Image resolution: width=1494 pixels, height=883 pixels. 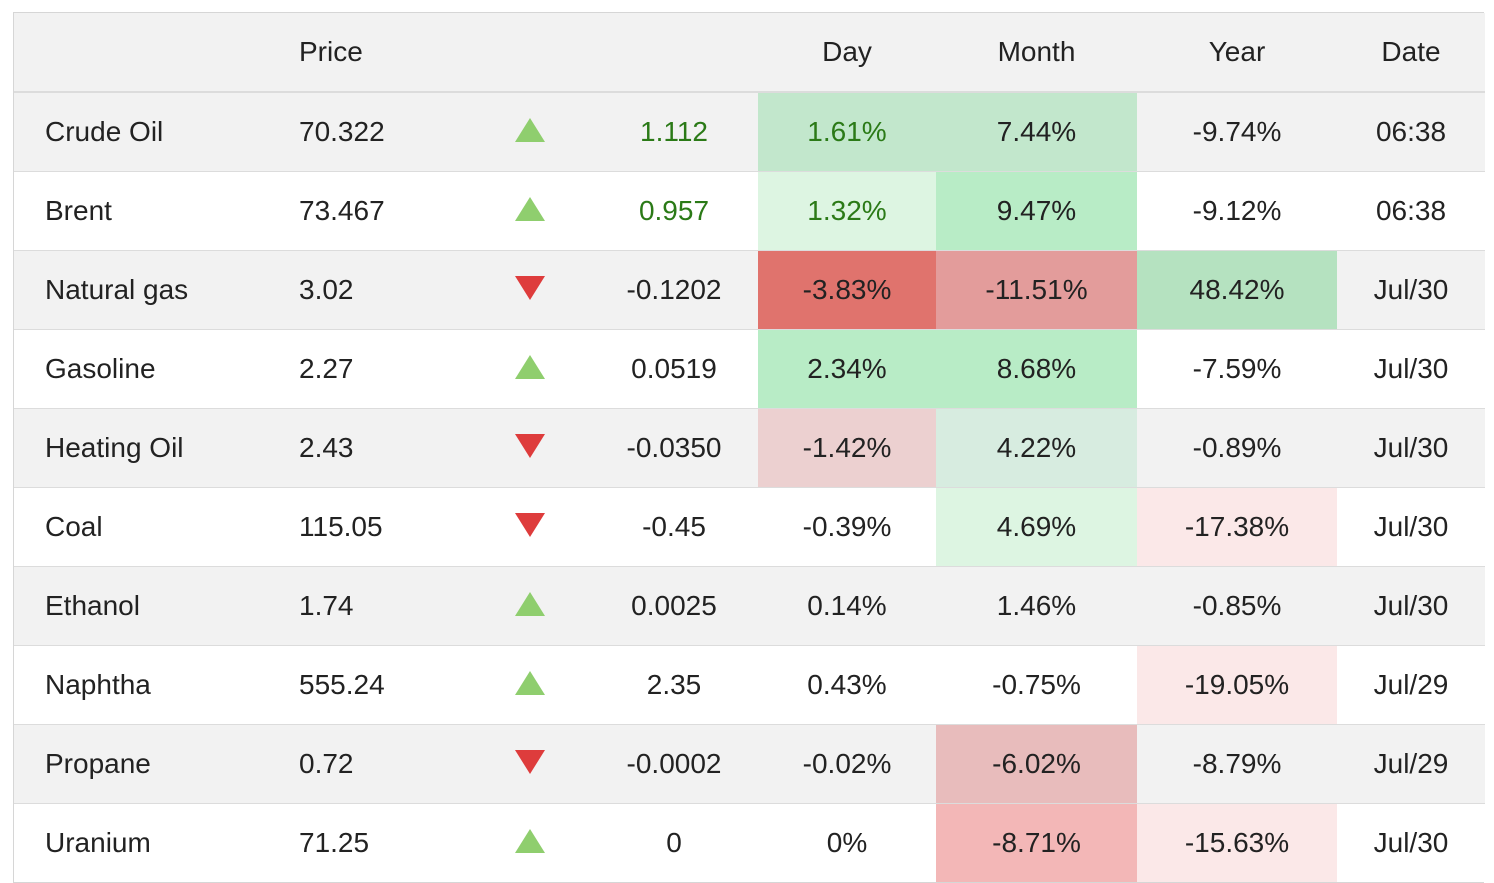 I want to click on price-value: 73.467, so click(x=376, y=210).